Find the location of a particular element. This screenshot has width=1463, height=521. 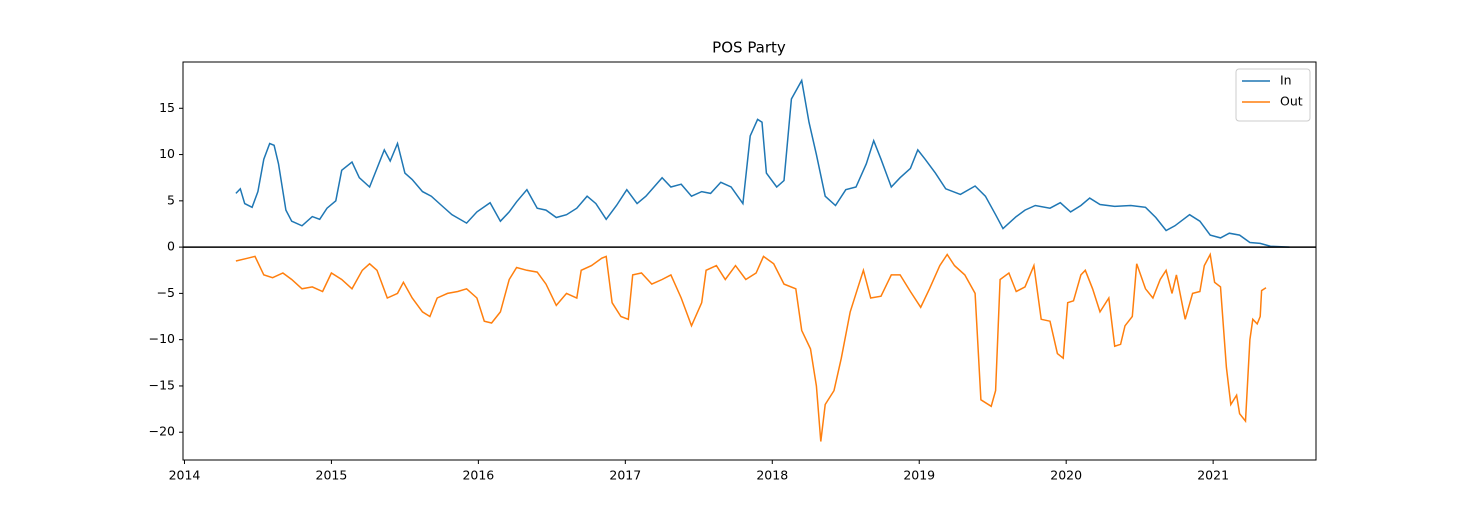

x-tick-label: 2019 is located at coordinates (919, 475).